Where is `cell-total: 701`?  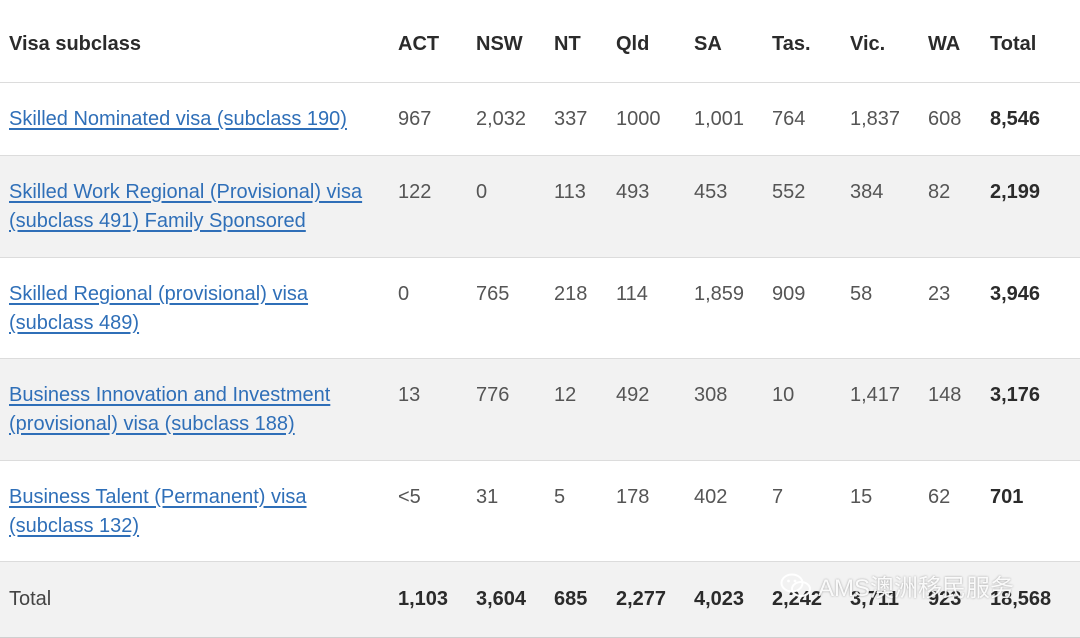
cell-total: 701 is located at coordinates (1035, 511).